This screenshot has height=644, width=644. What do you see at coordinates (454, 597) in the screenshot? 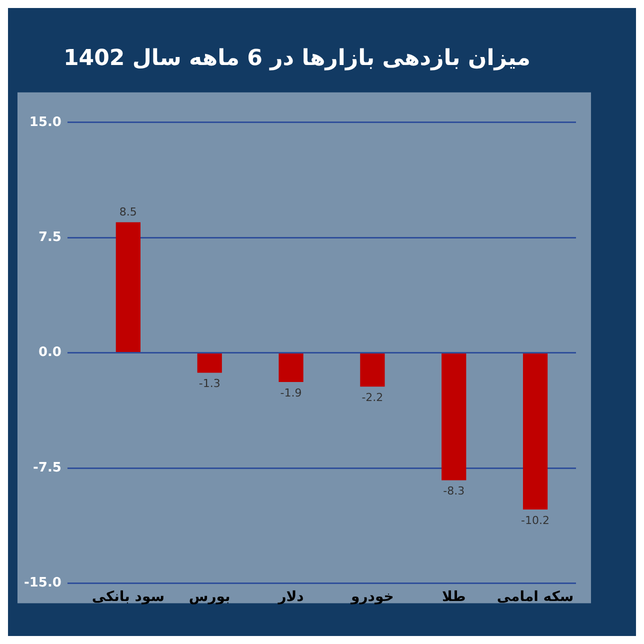
I see `x-tick-label: طلا` at bounding box center [454, 597].